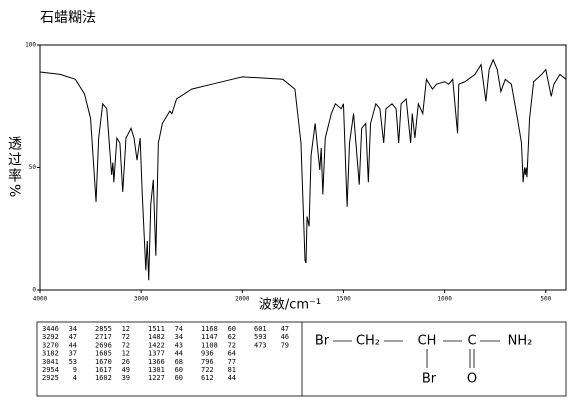 The height and width of the screenshot is (407, 570). I want to click on structure, so click(416, 354).